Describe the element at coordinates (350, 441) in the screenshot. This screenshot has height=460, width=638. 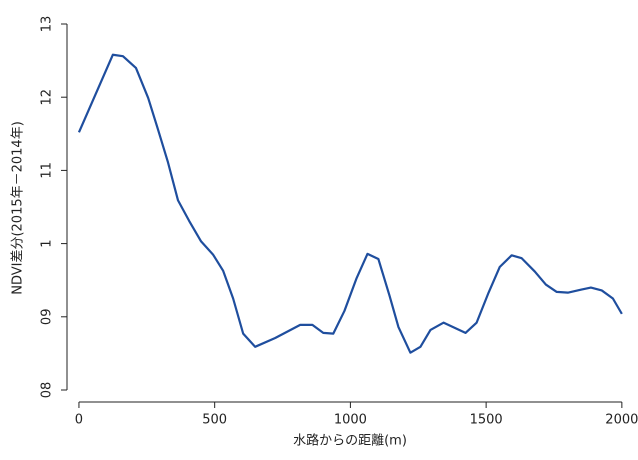
I see `x-axis-label: 水路からの距離(m)` at that location.